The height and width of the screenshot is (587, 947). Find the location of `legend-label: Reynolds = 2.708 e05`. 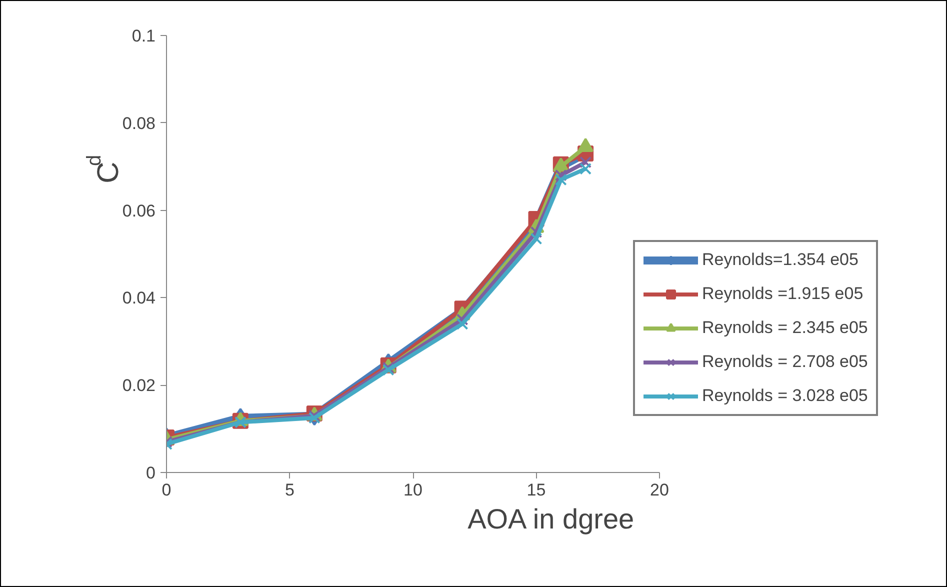

legend-label: Reynolds = 2.708 e05 is located at coordinates (785, 362).